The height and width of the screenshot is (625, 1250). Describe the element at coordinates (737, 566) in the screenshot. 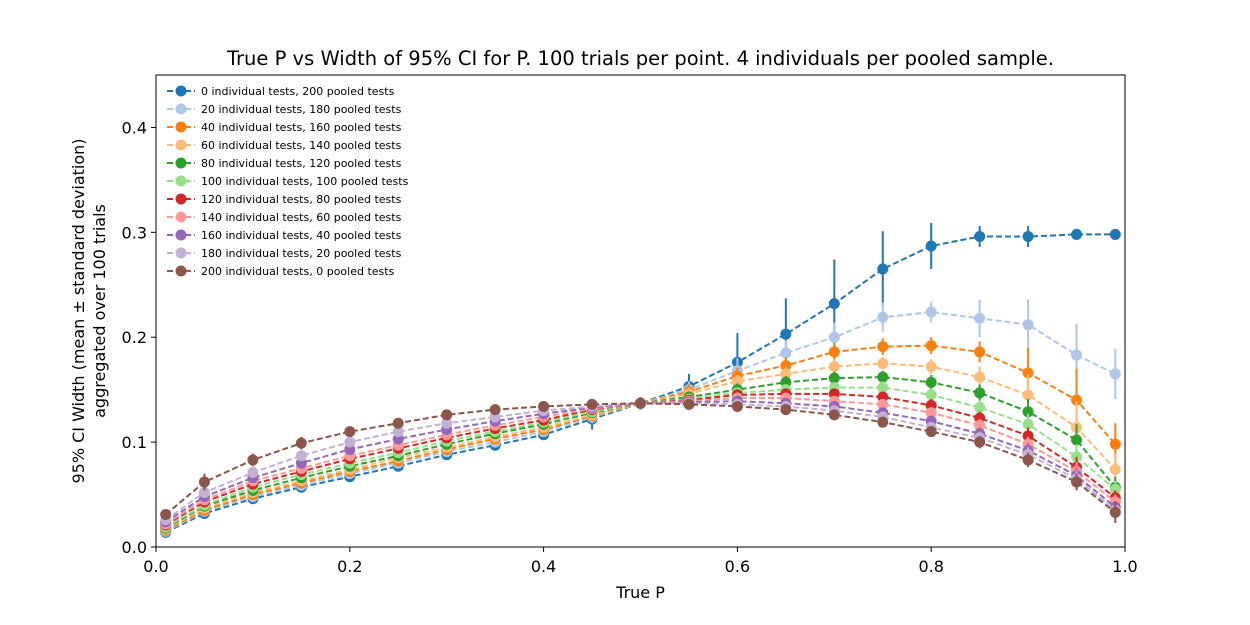

I see `x-tick-label: 0.6` at that location.